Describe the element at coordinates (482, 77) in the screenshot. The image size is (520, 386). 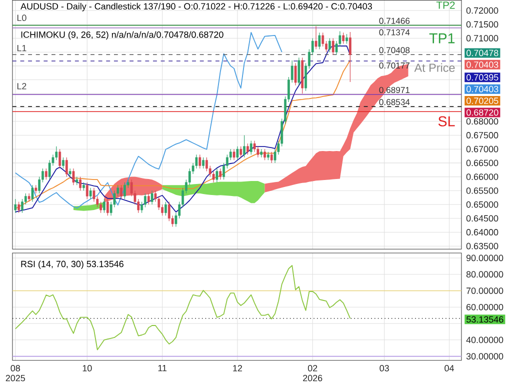
I see `text: 0.70395` at that location.